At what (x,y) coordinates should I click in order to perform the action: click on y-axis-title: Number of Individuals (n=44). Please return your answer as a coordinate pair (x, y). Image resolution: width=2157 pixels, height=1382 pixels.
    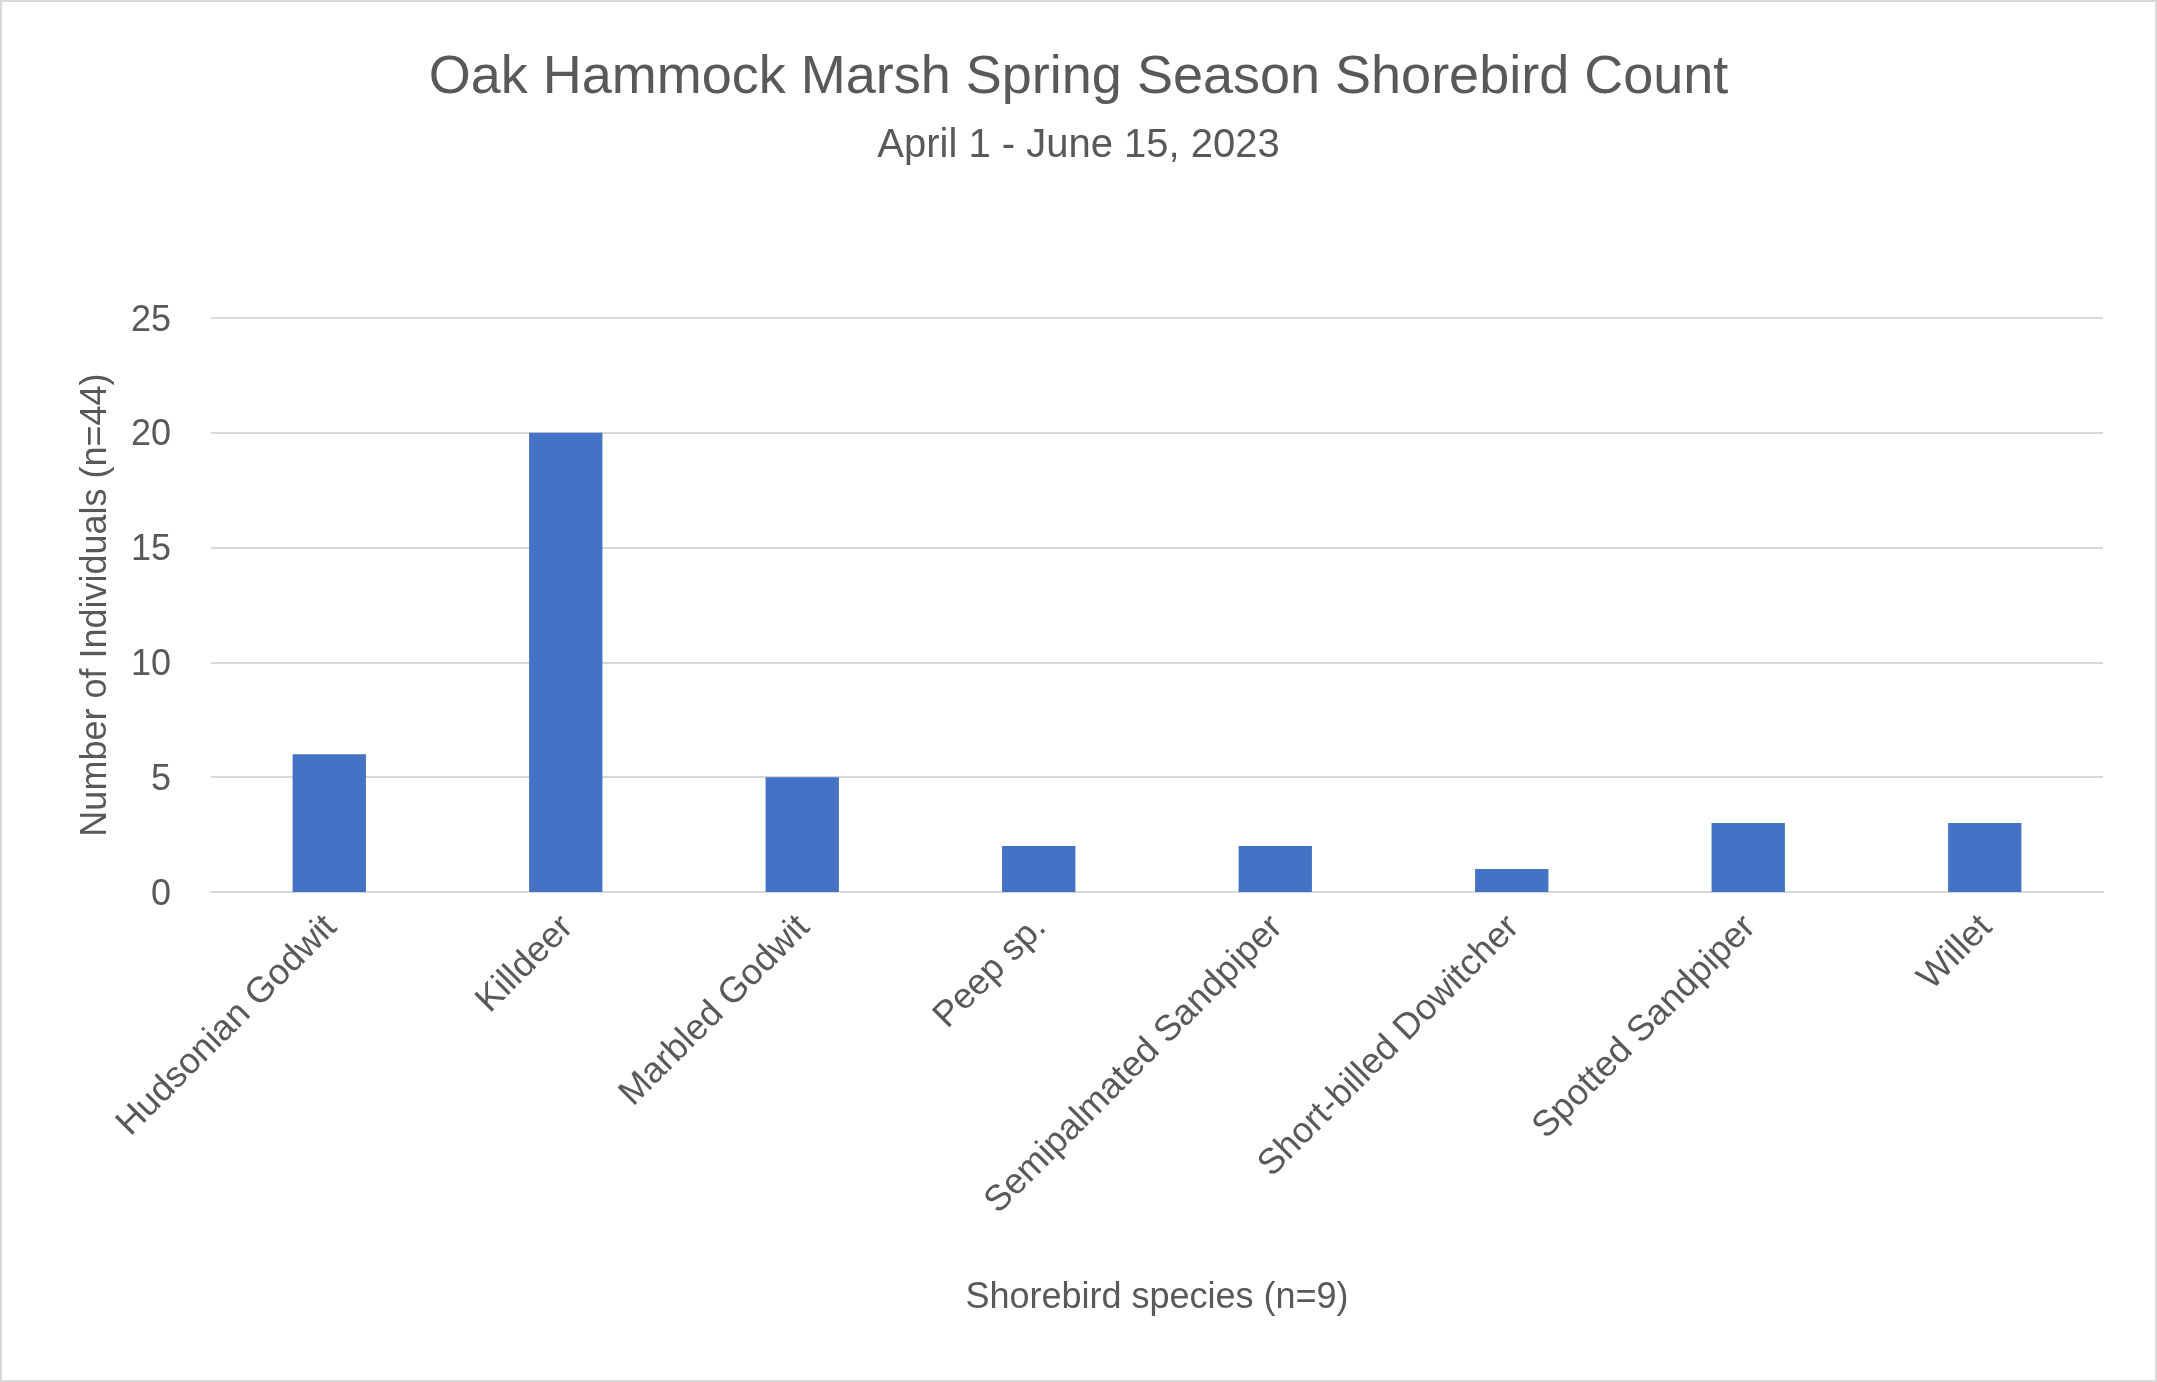
    Looking at the image, I should click on (93, 605).